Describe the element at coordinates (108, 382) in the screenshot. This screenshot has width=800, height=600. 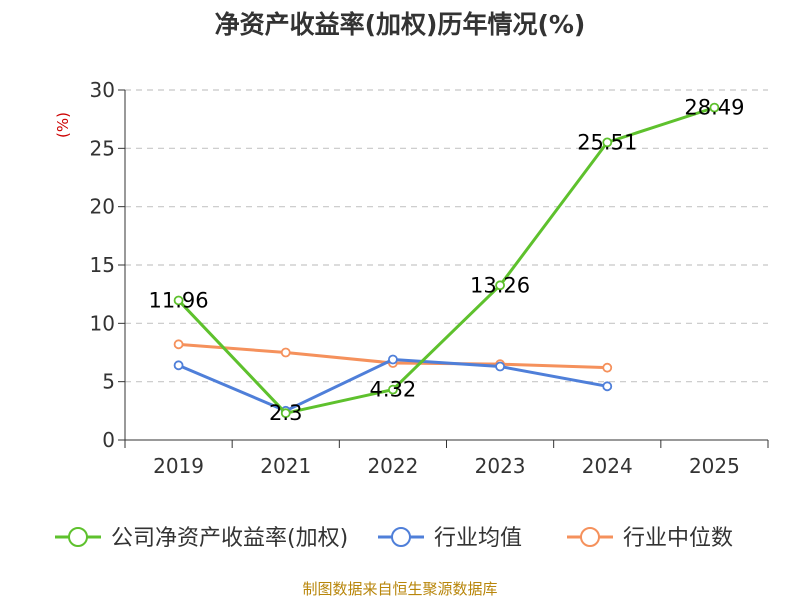
I see `y-tick-label-5: 5` at that location.